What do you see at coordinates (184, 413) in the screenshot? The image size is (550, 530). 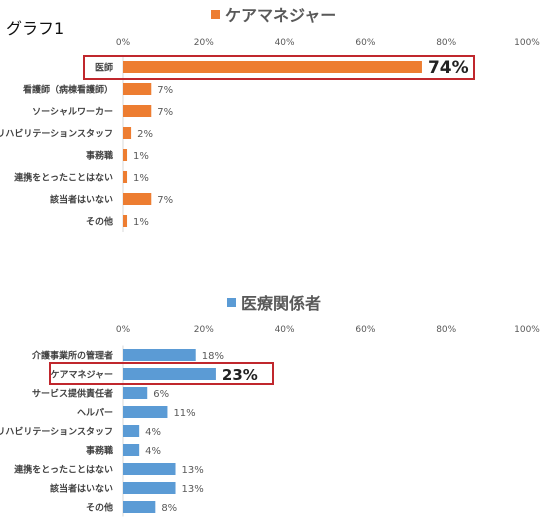 I see `data-label: 11%` at bounding box center [184, 413].